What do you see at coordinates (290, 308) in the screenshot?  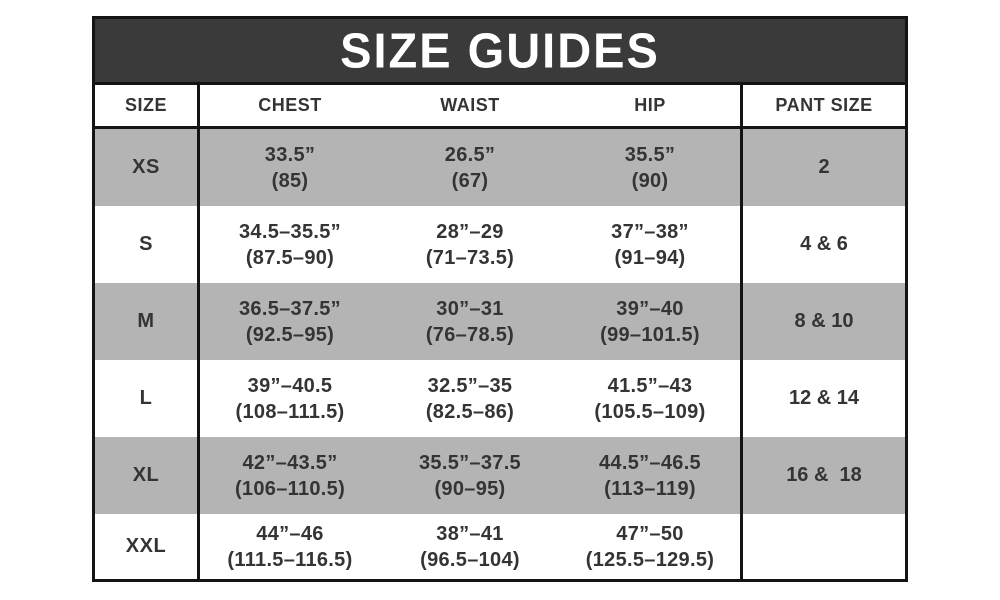 I see `measurement-inches: 36.5–37.5”` at bounding box center [290, 308].